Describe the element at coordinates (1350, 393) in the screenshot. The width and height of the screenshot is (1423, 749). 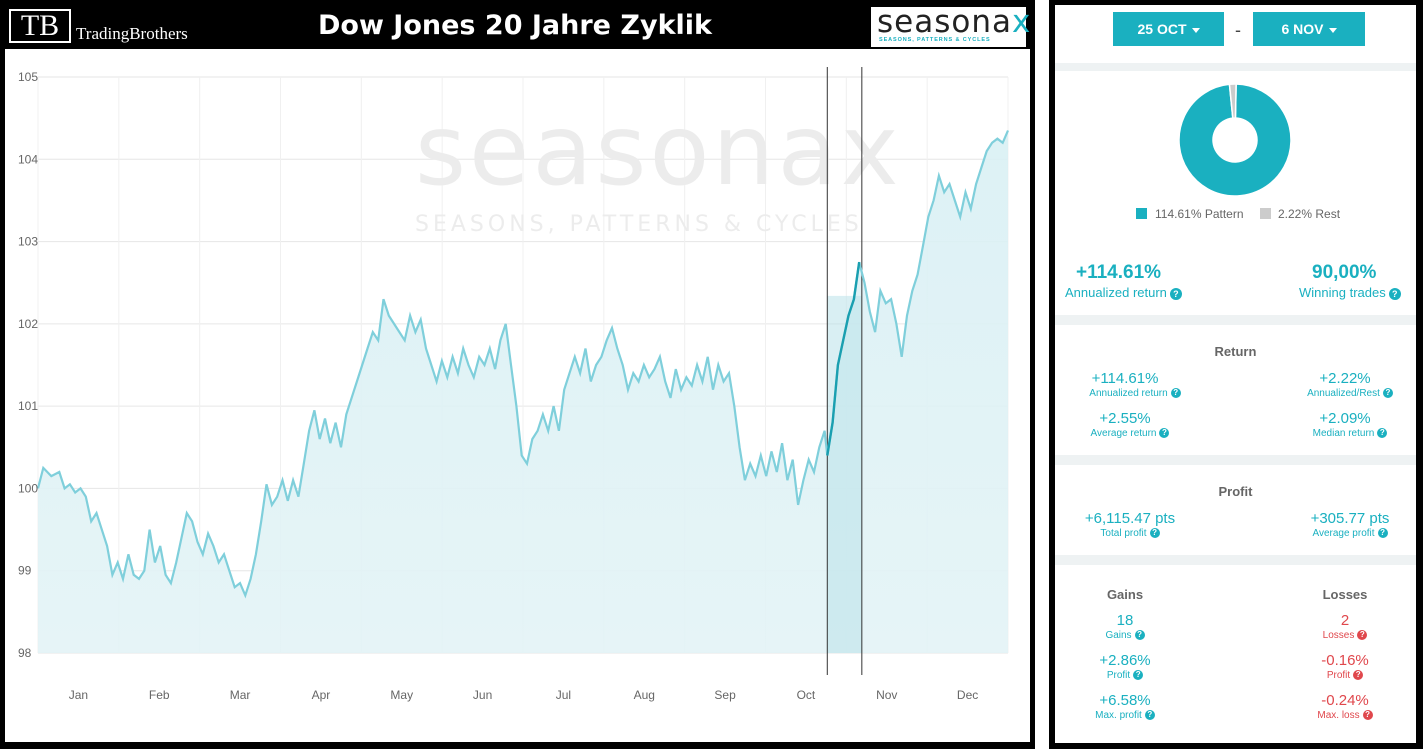
I see `ret-rest-label: Annualized/Rest?` at that location.